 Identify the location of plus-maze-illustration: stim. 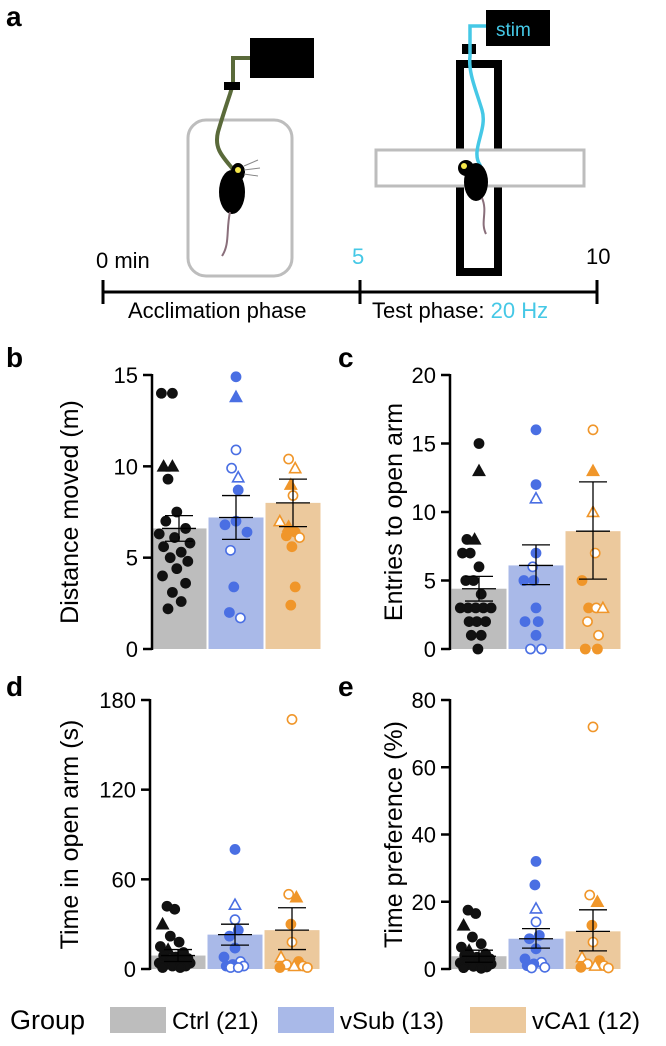
(480, 143).